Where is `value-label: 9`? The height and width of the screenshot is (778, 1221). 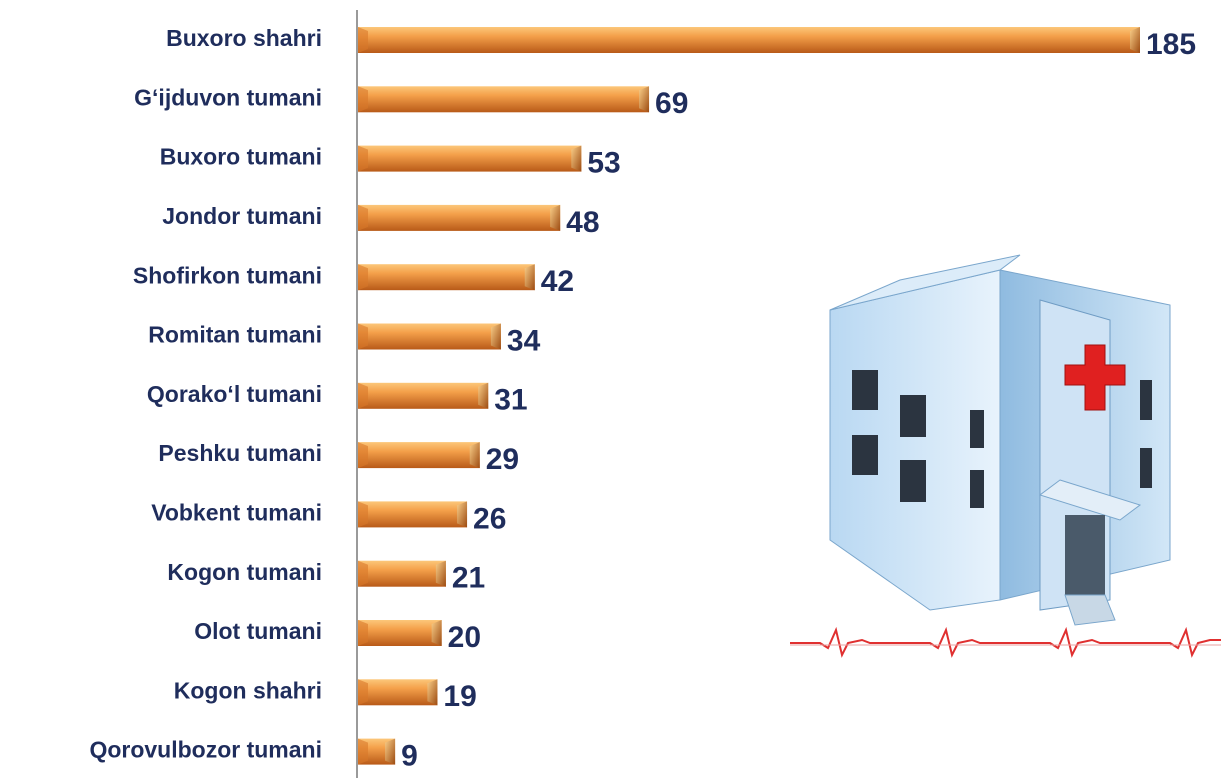
value-label: 9 is located at coordinates (409, 756).